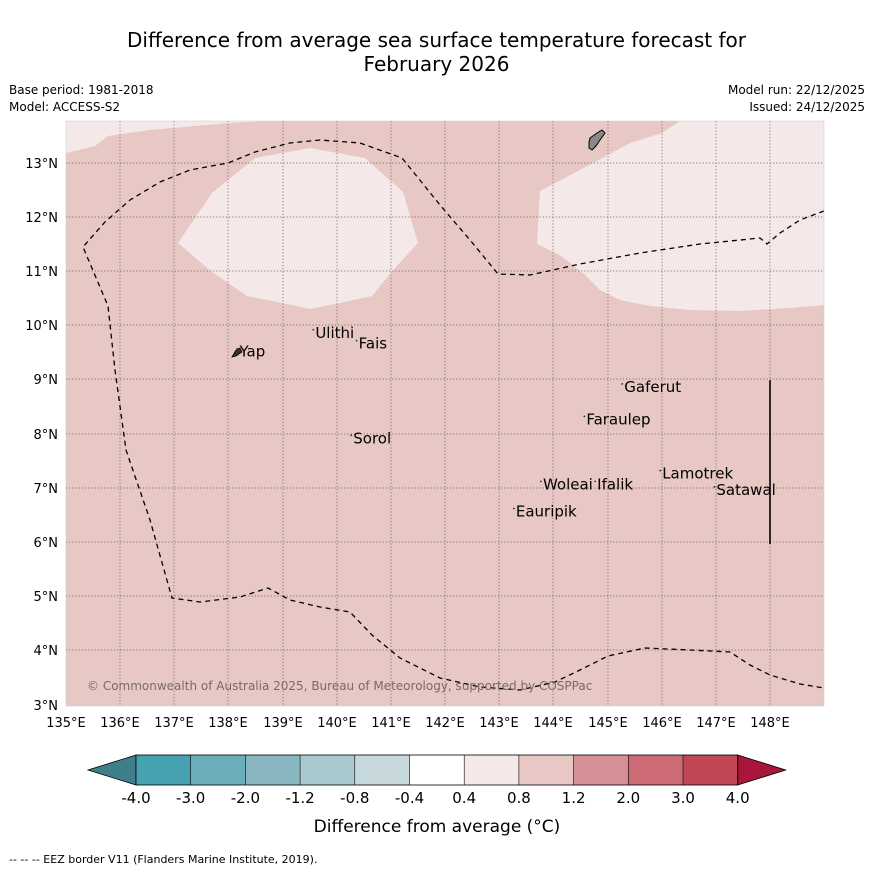 This screenshot has width=873, height=873. What do you see at coordinates (337, 723) in the screenshot?
I see `lon-label: 140°E` at bounding box center [337, 723].